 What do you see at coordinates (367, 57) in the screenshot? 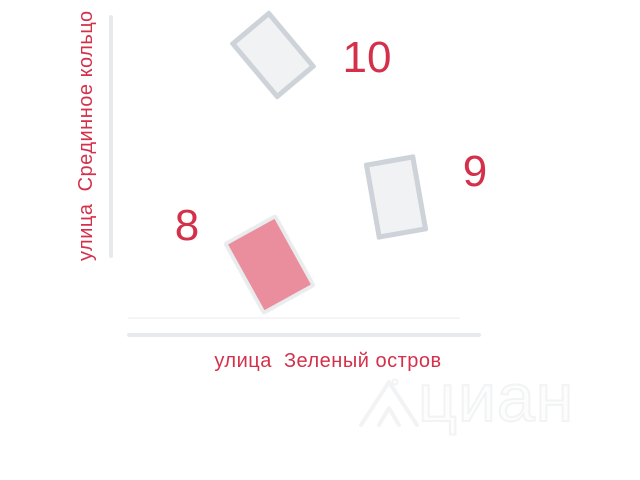
I see `building-number-10: 10` at bounding box center [367, 57].